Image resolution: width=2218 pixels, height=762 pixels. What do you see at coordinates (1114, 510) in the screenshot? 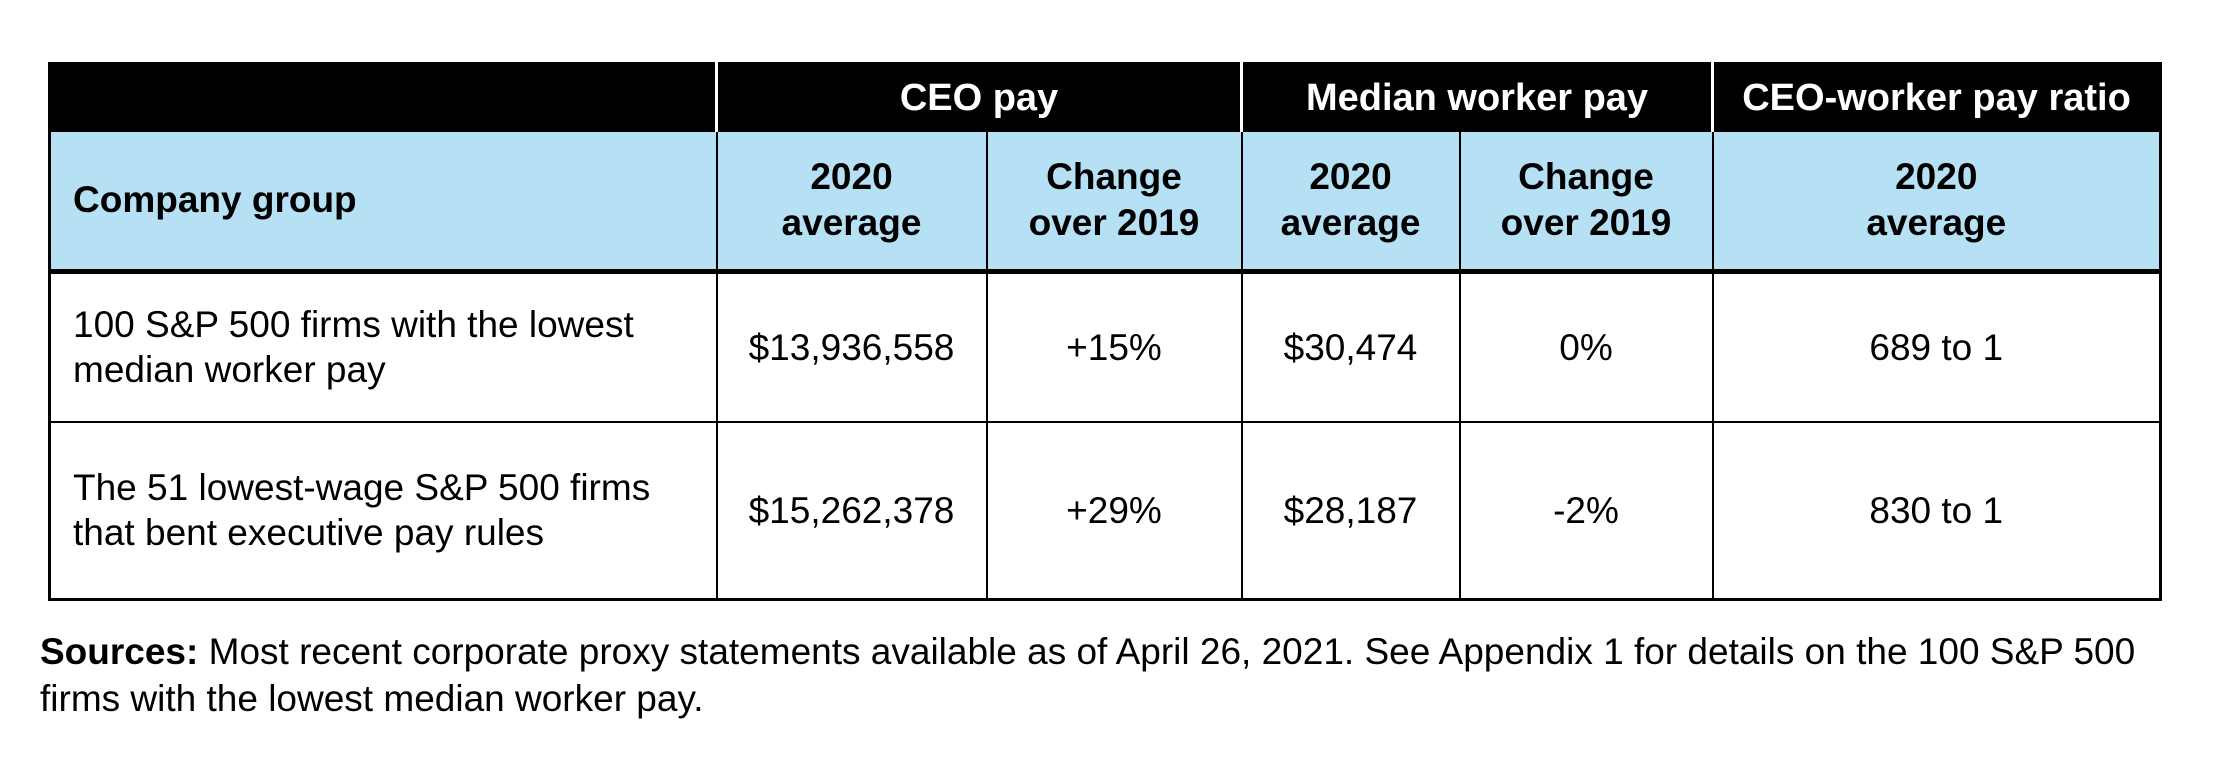
I see `ceo-pay-change-cell: +29%` at bounding box center [1114, 510].